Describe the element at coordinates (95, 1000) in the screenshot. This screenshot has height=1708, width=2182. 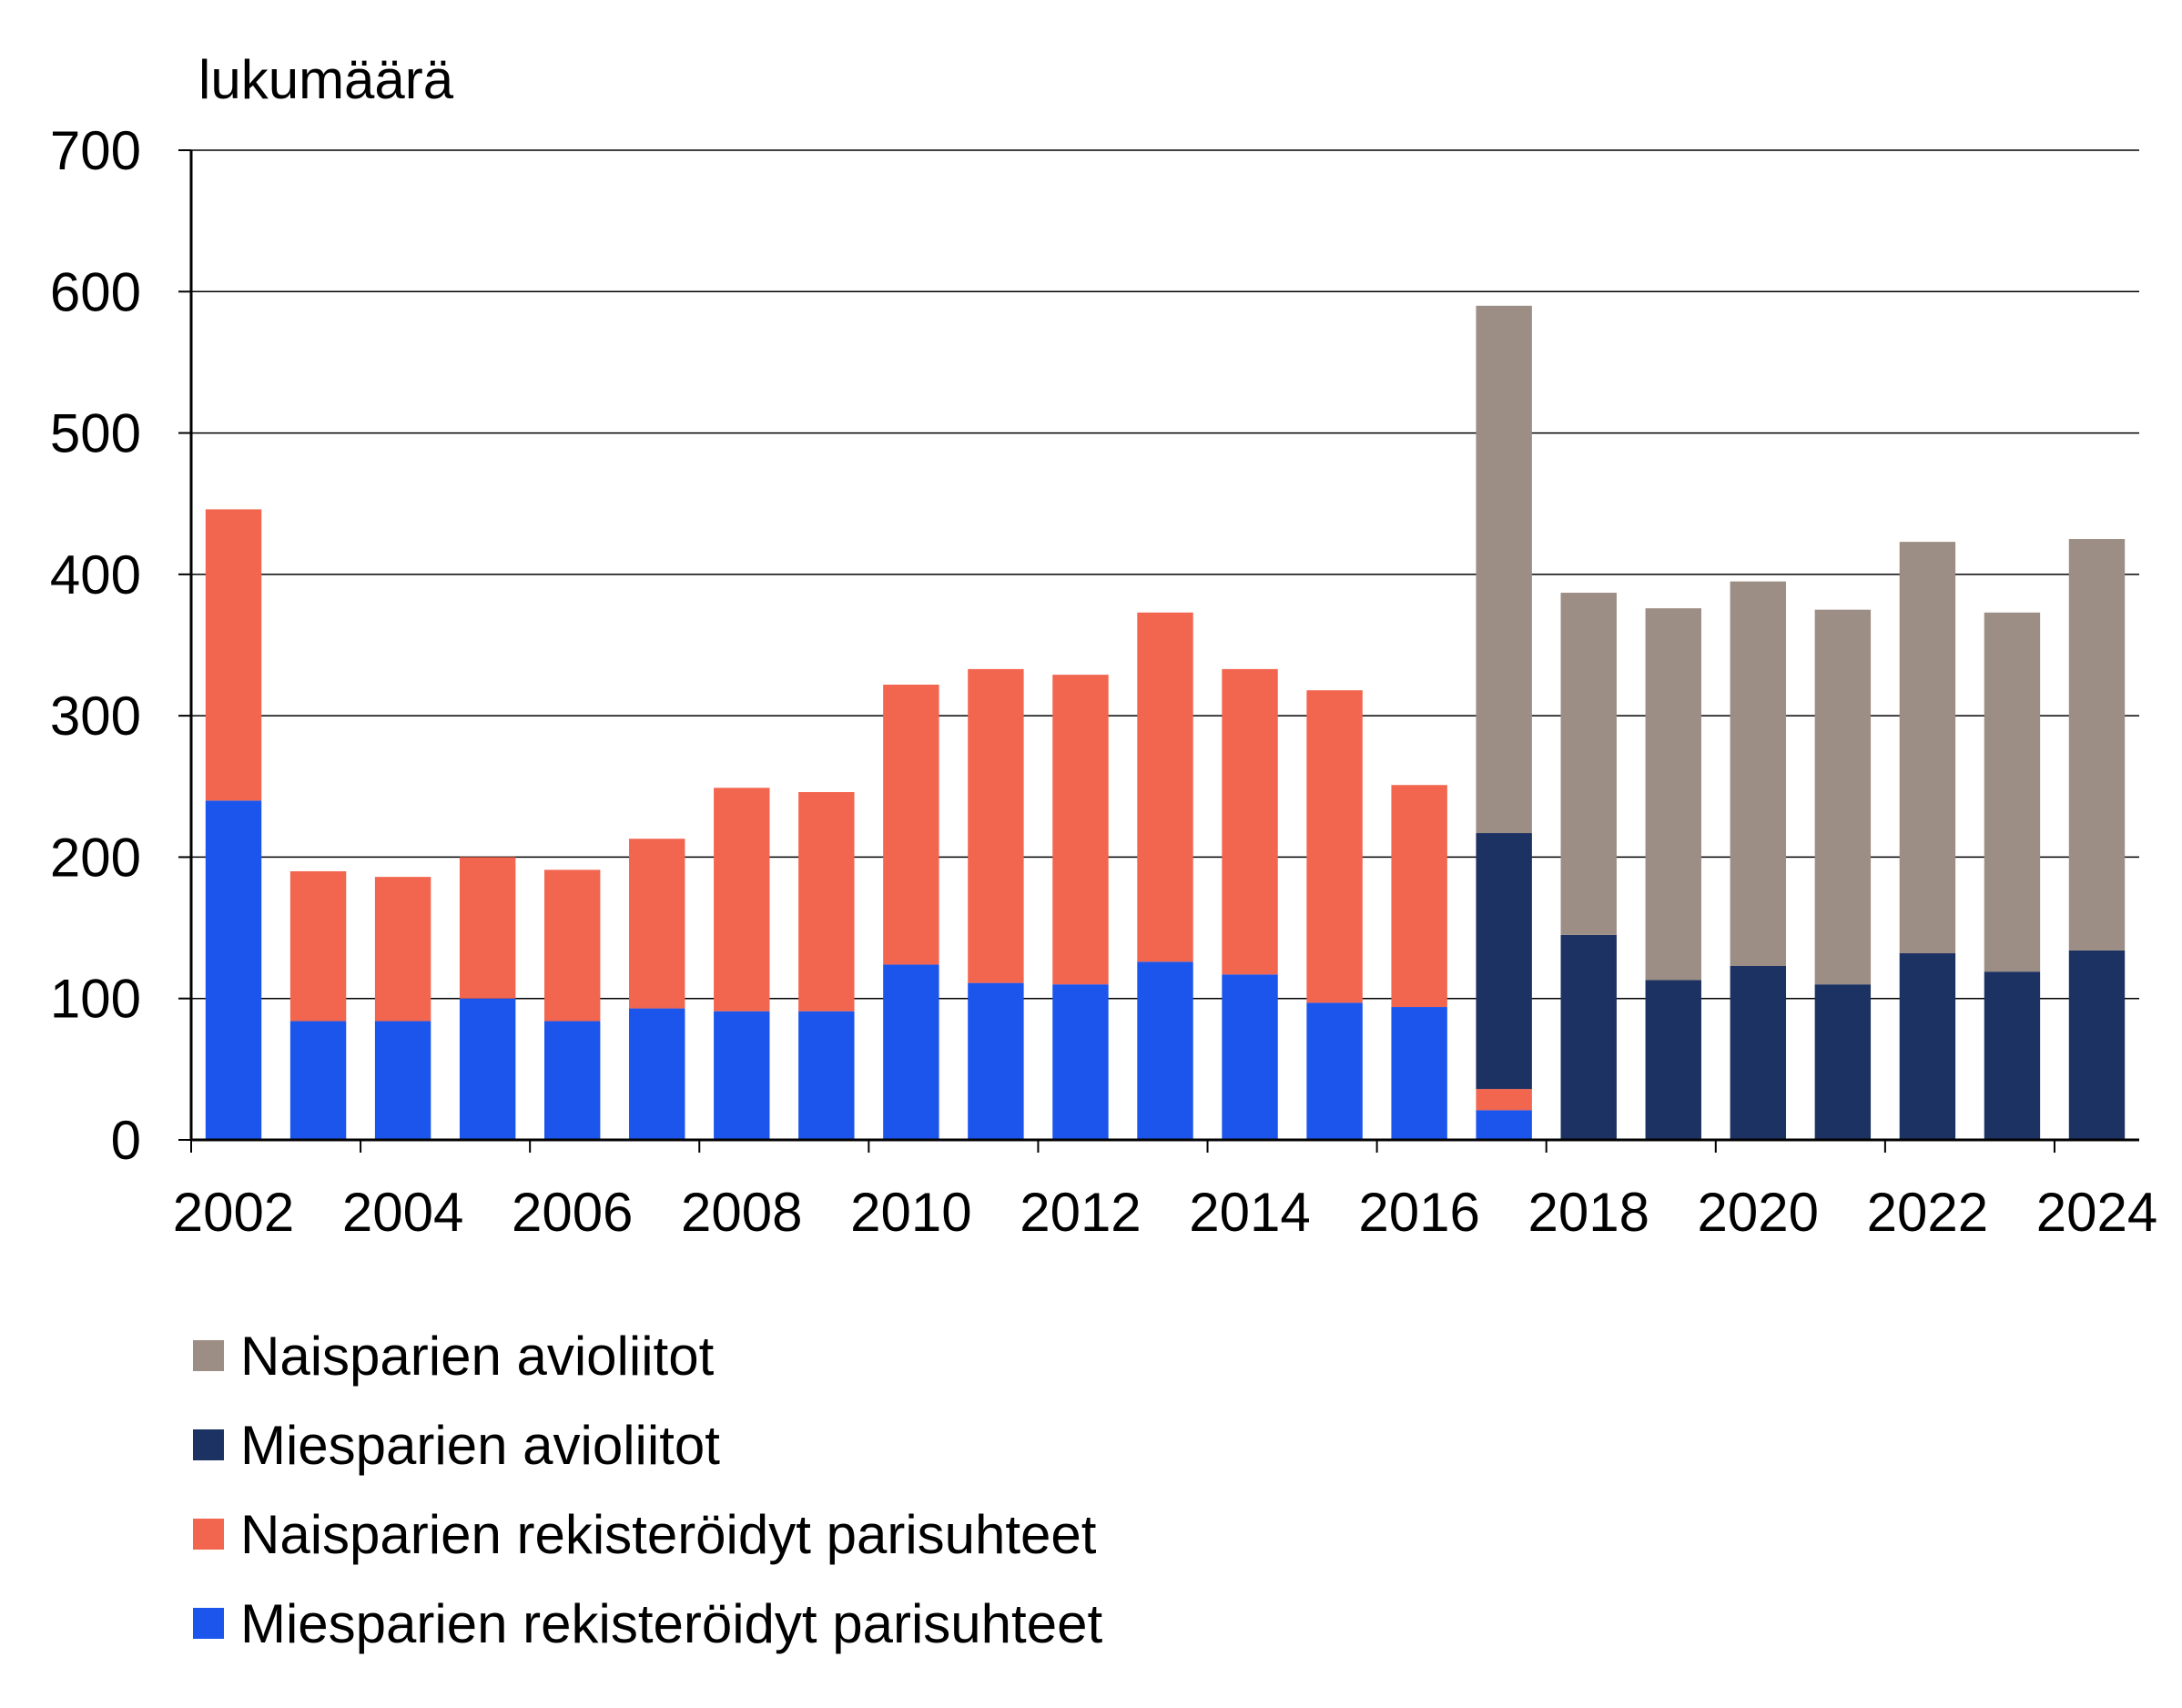
I see `y-tick-label-100: 100` at that location.